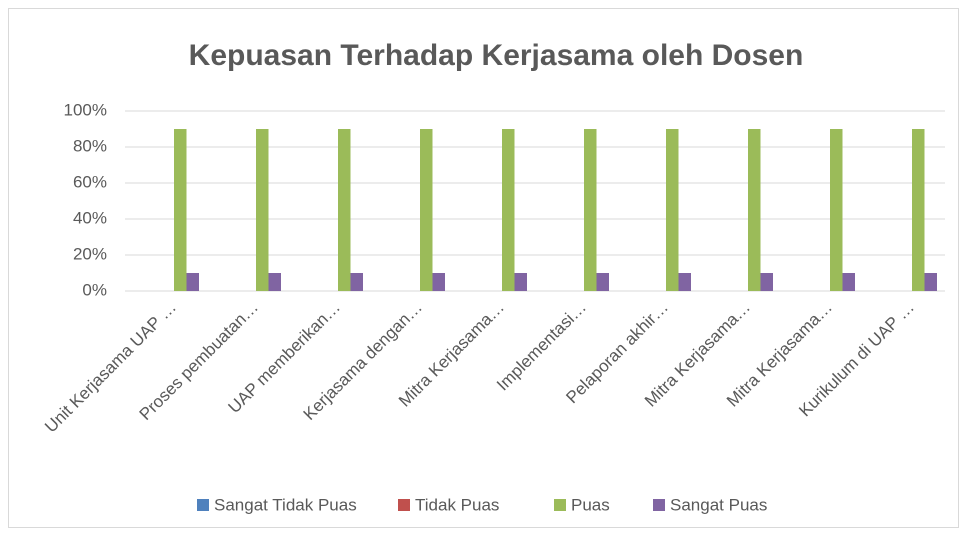 This screenshot has height=536, width=967. I want to click on y-tick-label: 40%, so click(90, 217).